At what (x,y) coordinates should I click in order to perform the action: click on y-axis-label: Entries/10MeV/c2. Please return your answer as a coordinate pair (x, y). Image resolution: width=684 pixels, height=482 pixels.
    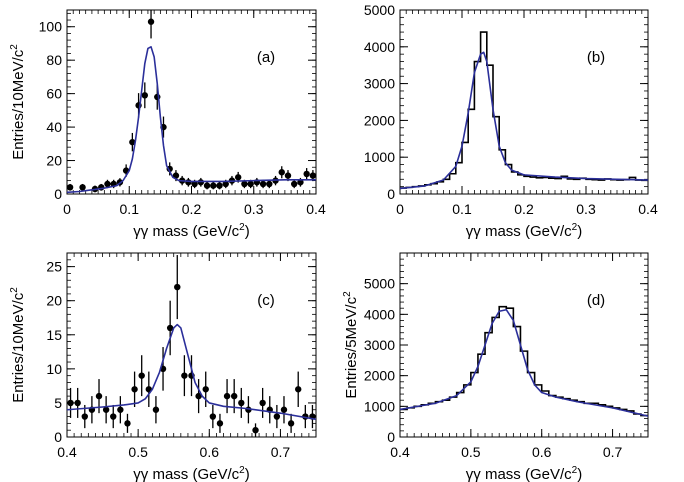
    Looking at the image, I should click on (18, 102).